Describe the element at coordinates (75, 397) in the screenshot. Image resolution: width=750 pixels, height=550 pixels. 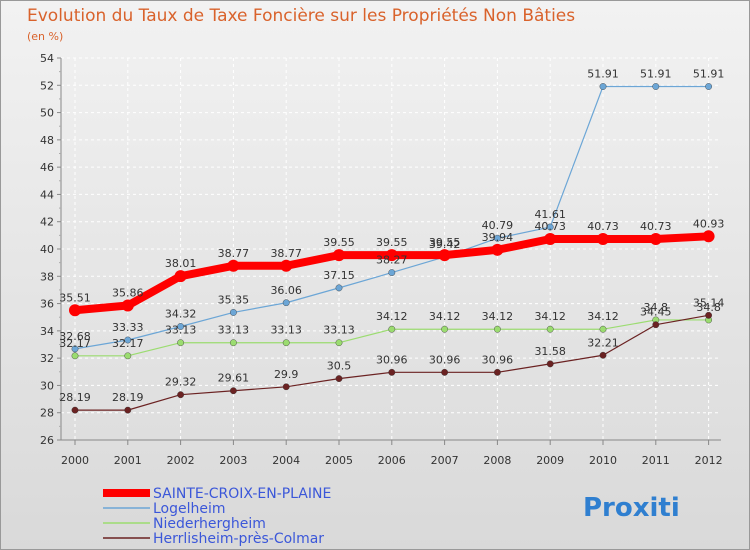
I see `data-label: 28.19` at that location.